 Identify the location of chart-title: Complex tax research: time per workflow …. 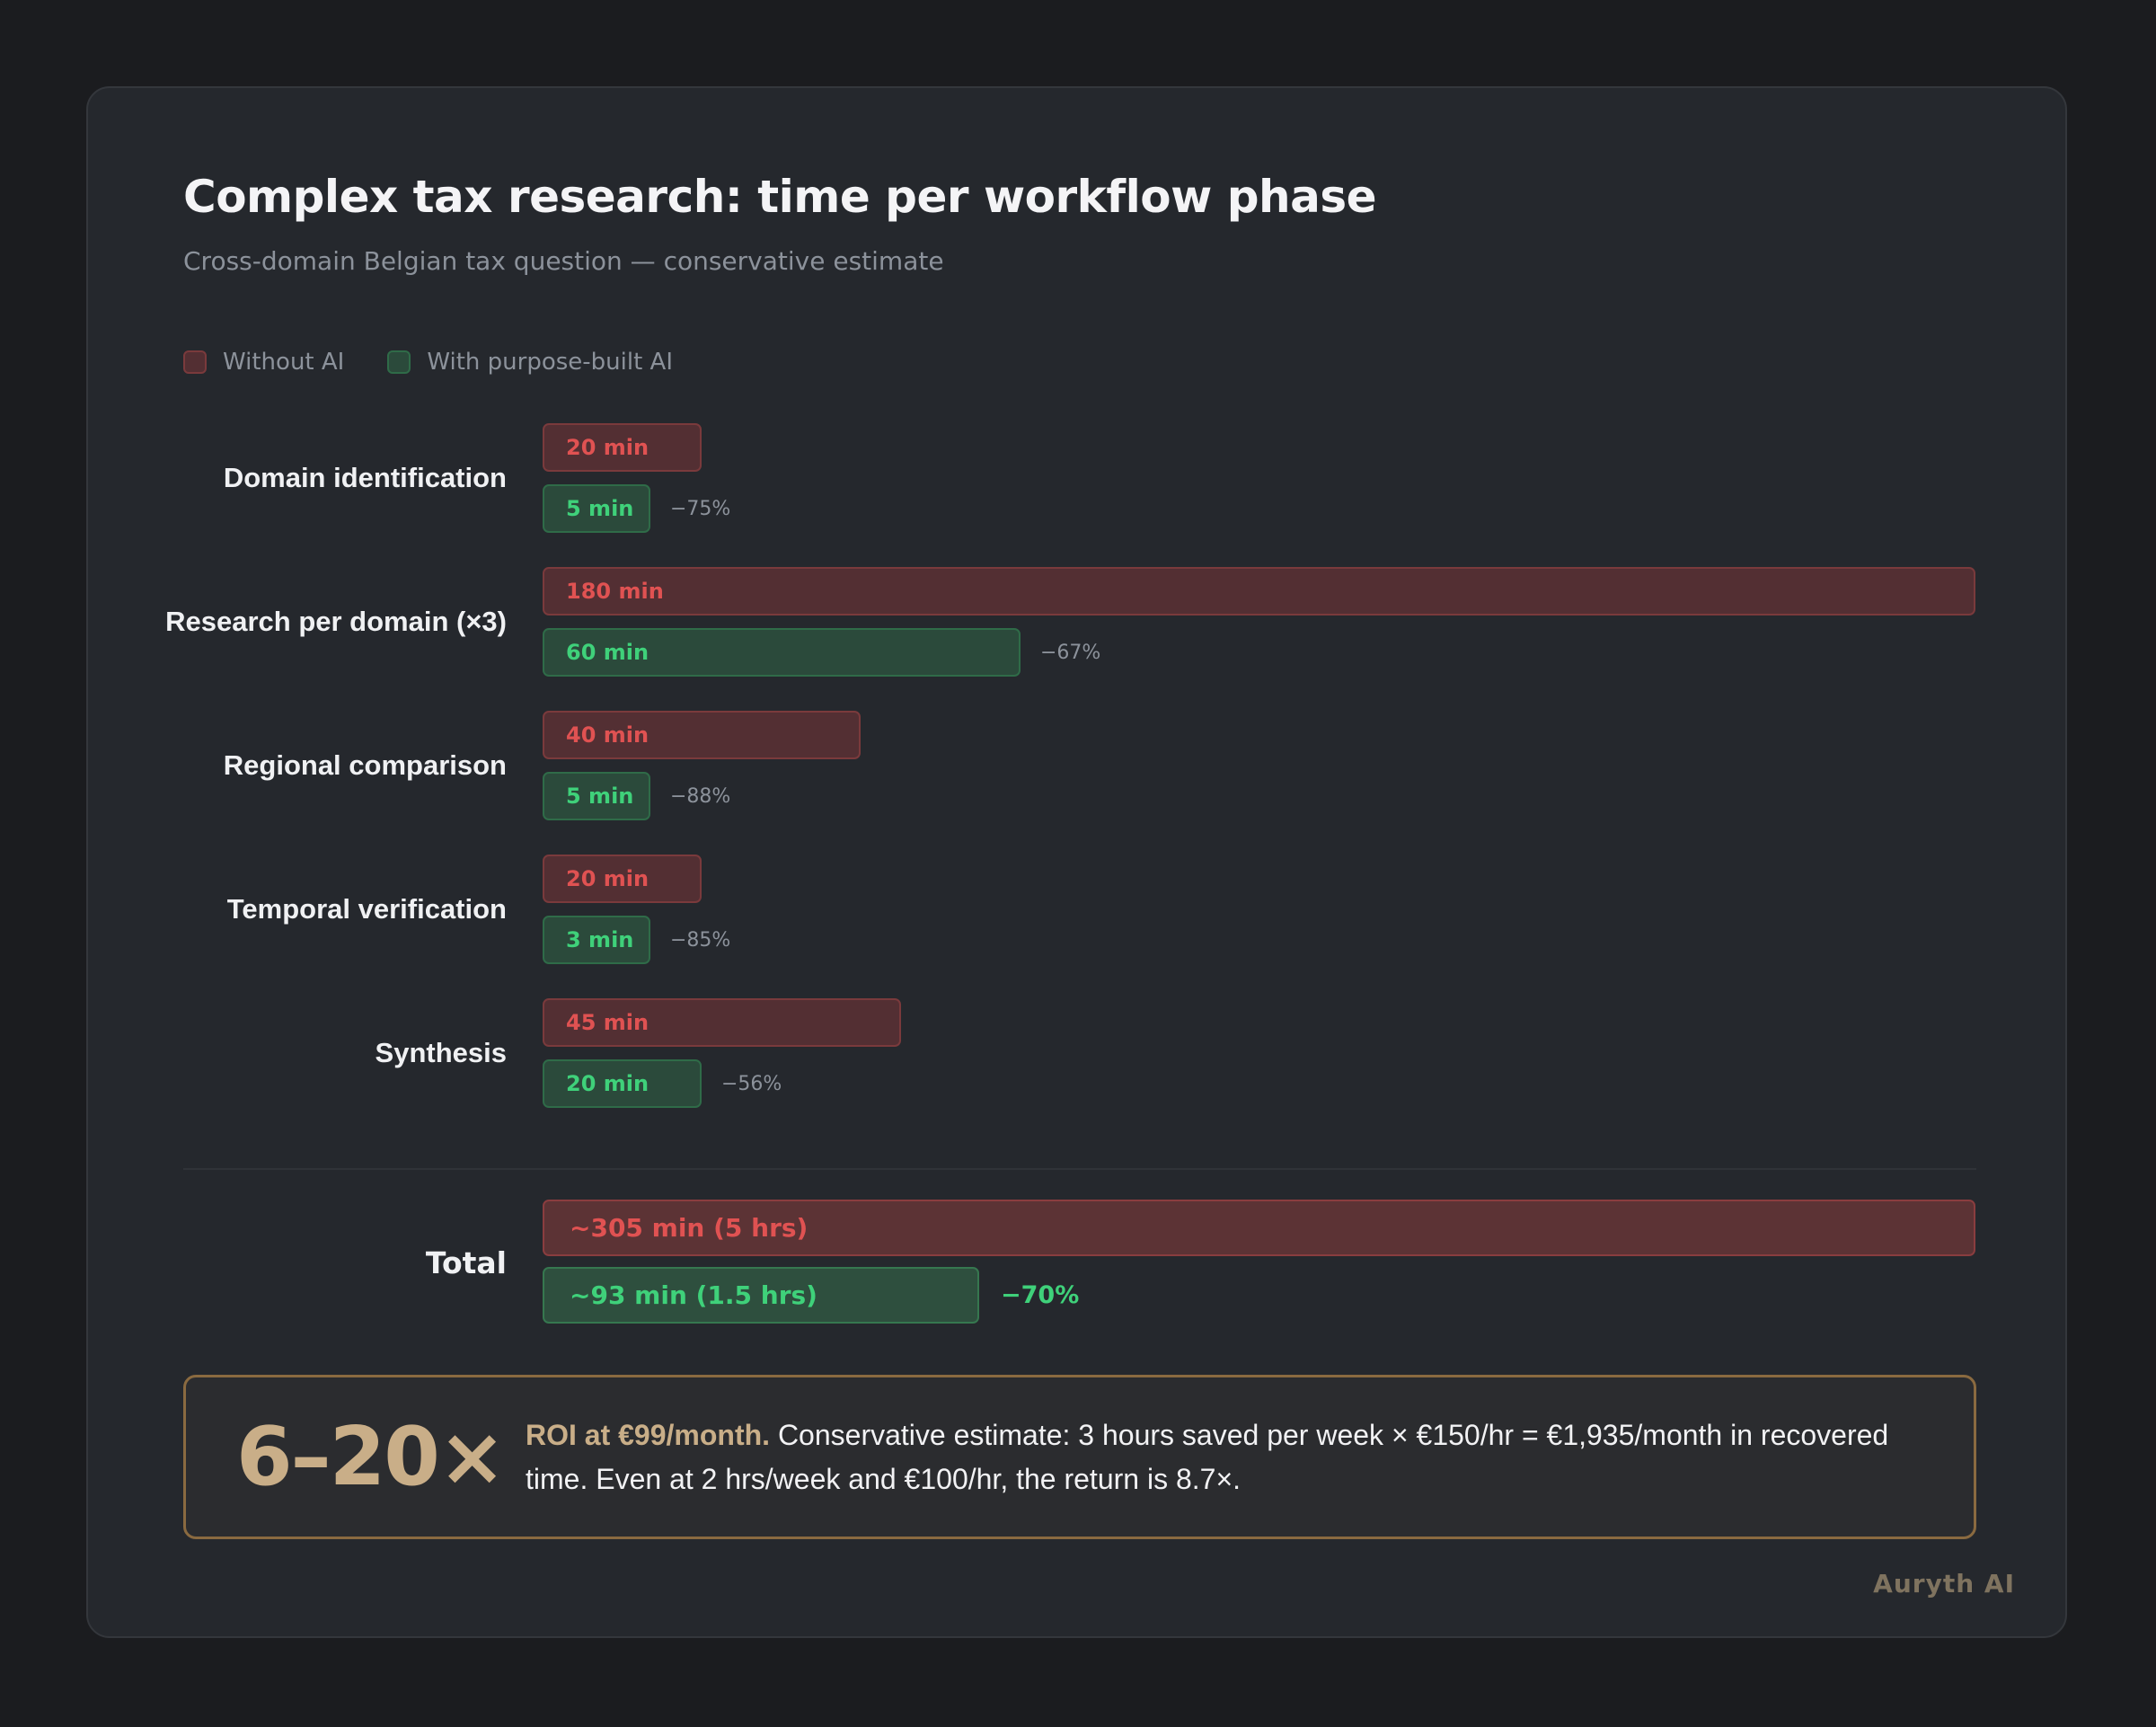
(780, 197).